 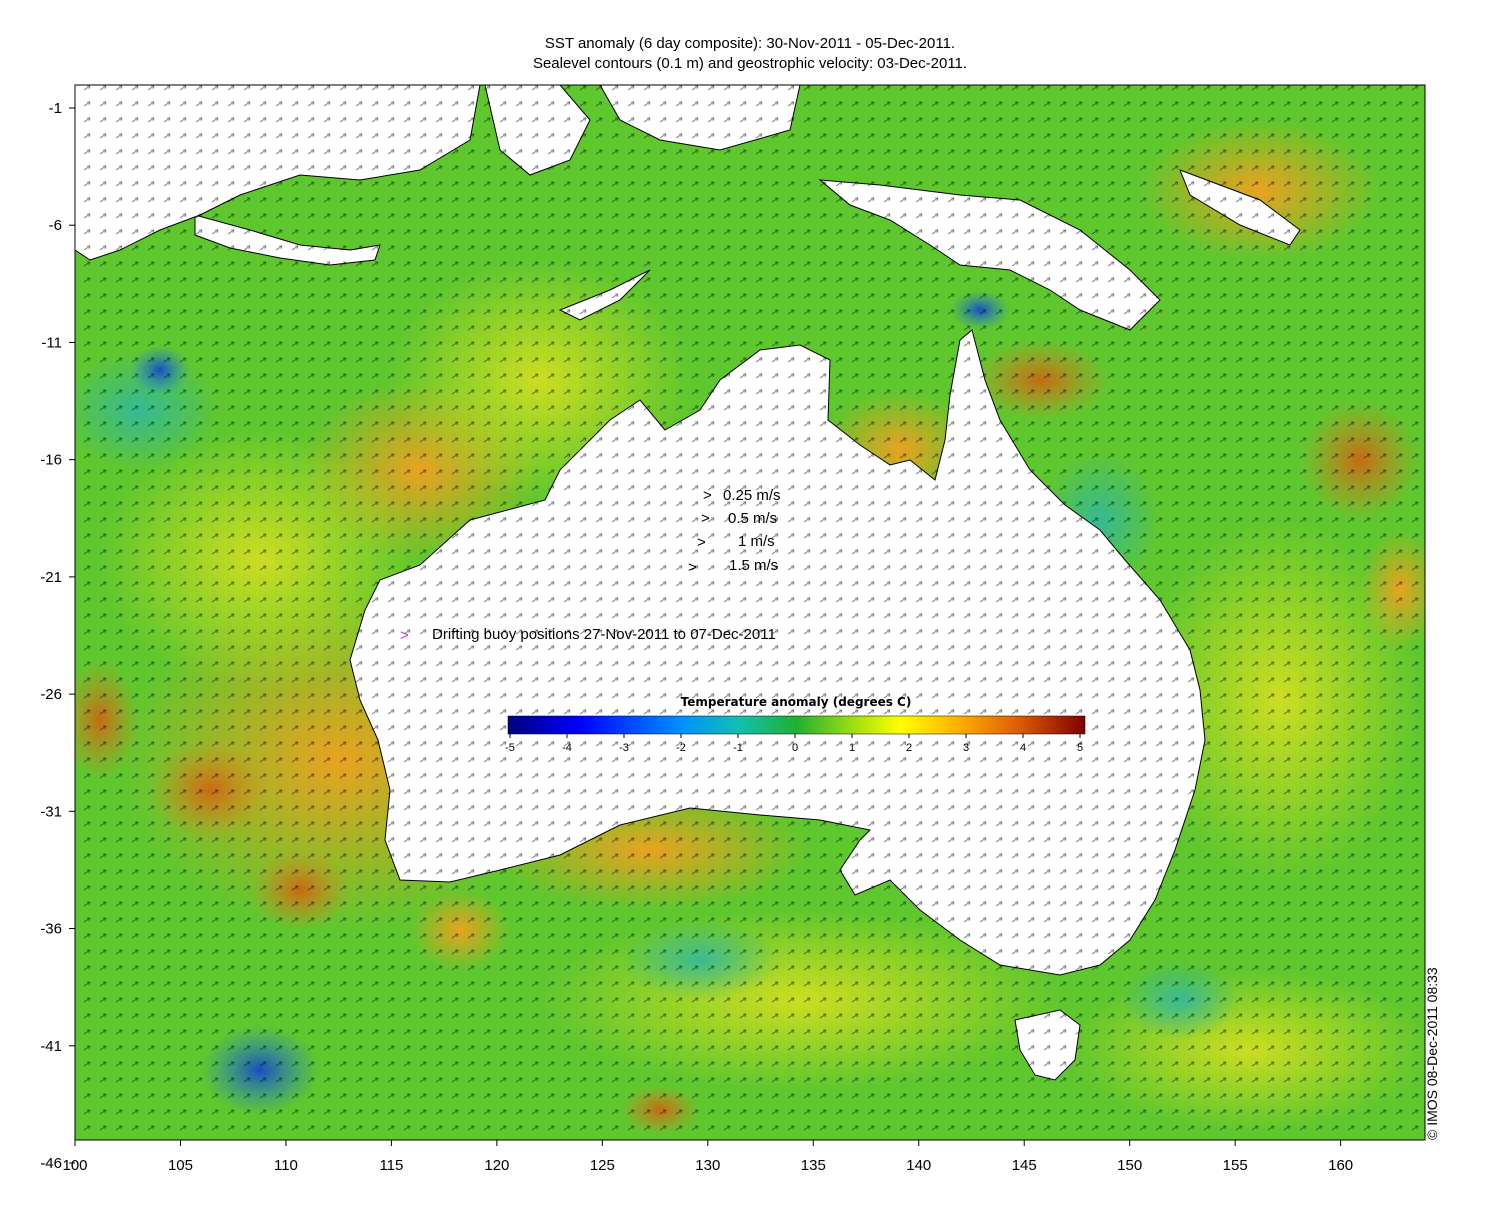 What do you see at coordinates (74, 1165) in the screenshot?
I see `x-tick-label: 100` at bounding box center [74, 1165].